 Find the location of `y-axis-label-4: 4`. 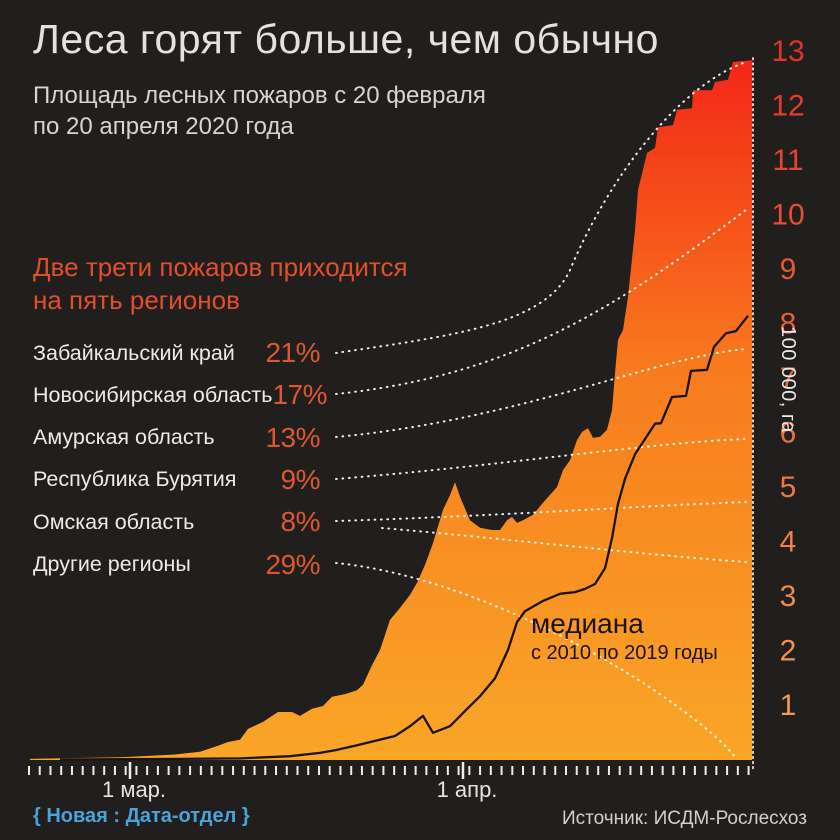

y-axis-label-4: 4 is located at coordinates (788, 542).